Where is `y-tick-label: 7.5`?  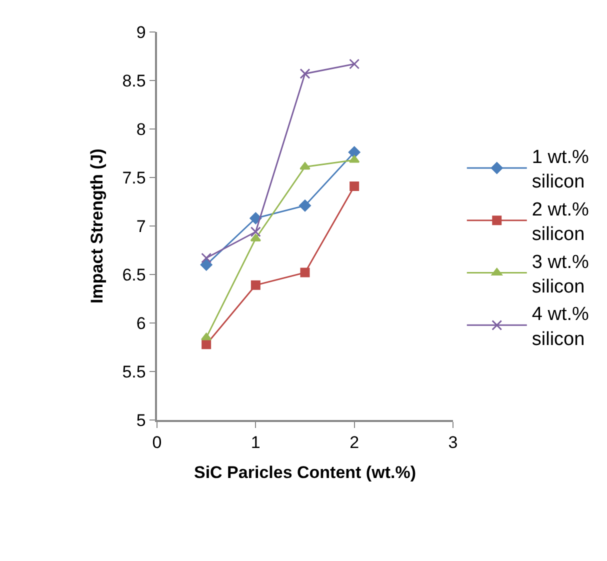 y-tick-label: 7.5 is located at coordinates (134, 178).